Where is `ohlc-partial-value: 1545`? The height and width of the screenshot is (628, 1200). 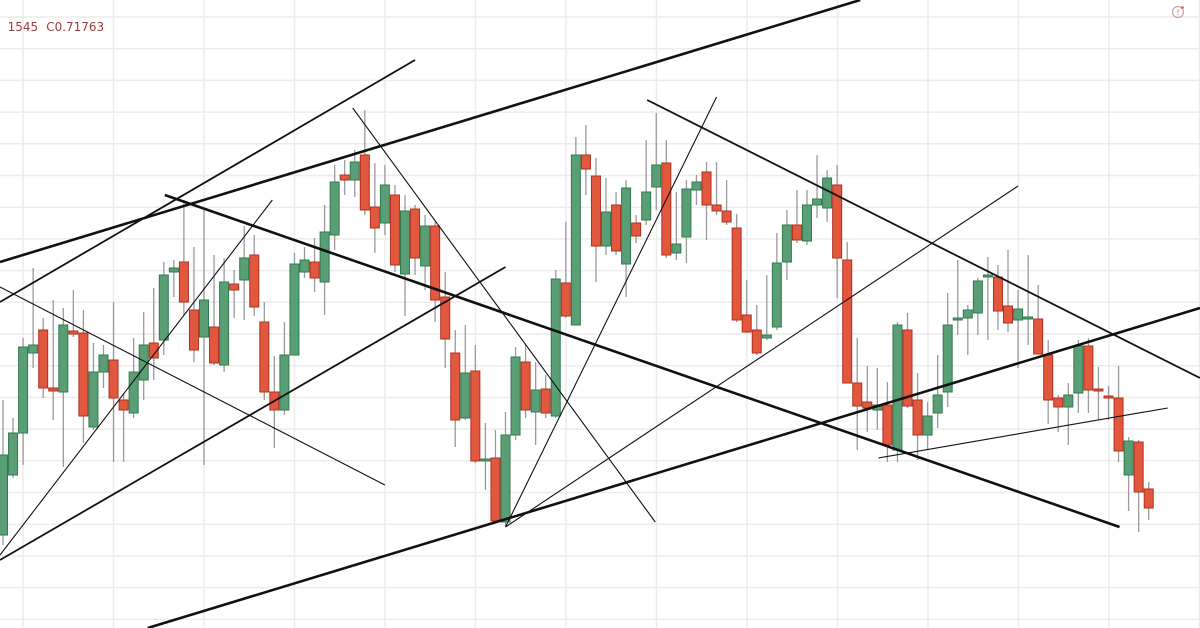 ohlc-partial-value: 1545 is located at coordinates (23, 27).